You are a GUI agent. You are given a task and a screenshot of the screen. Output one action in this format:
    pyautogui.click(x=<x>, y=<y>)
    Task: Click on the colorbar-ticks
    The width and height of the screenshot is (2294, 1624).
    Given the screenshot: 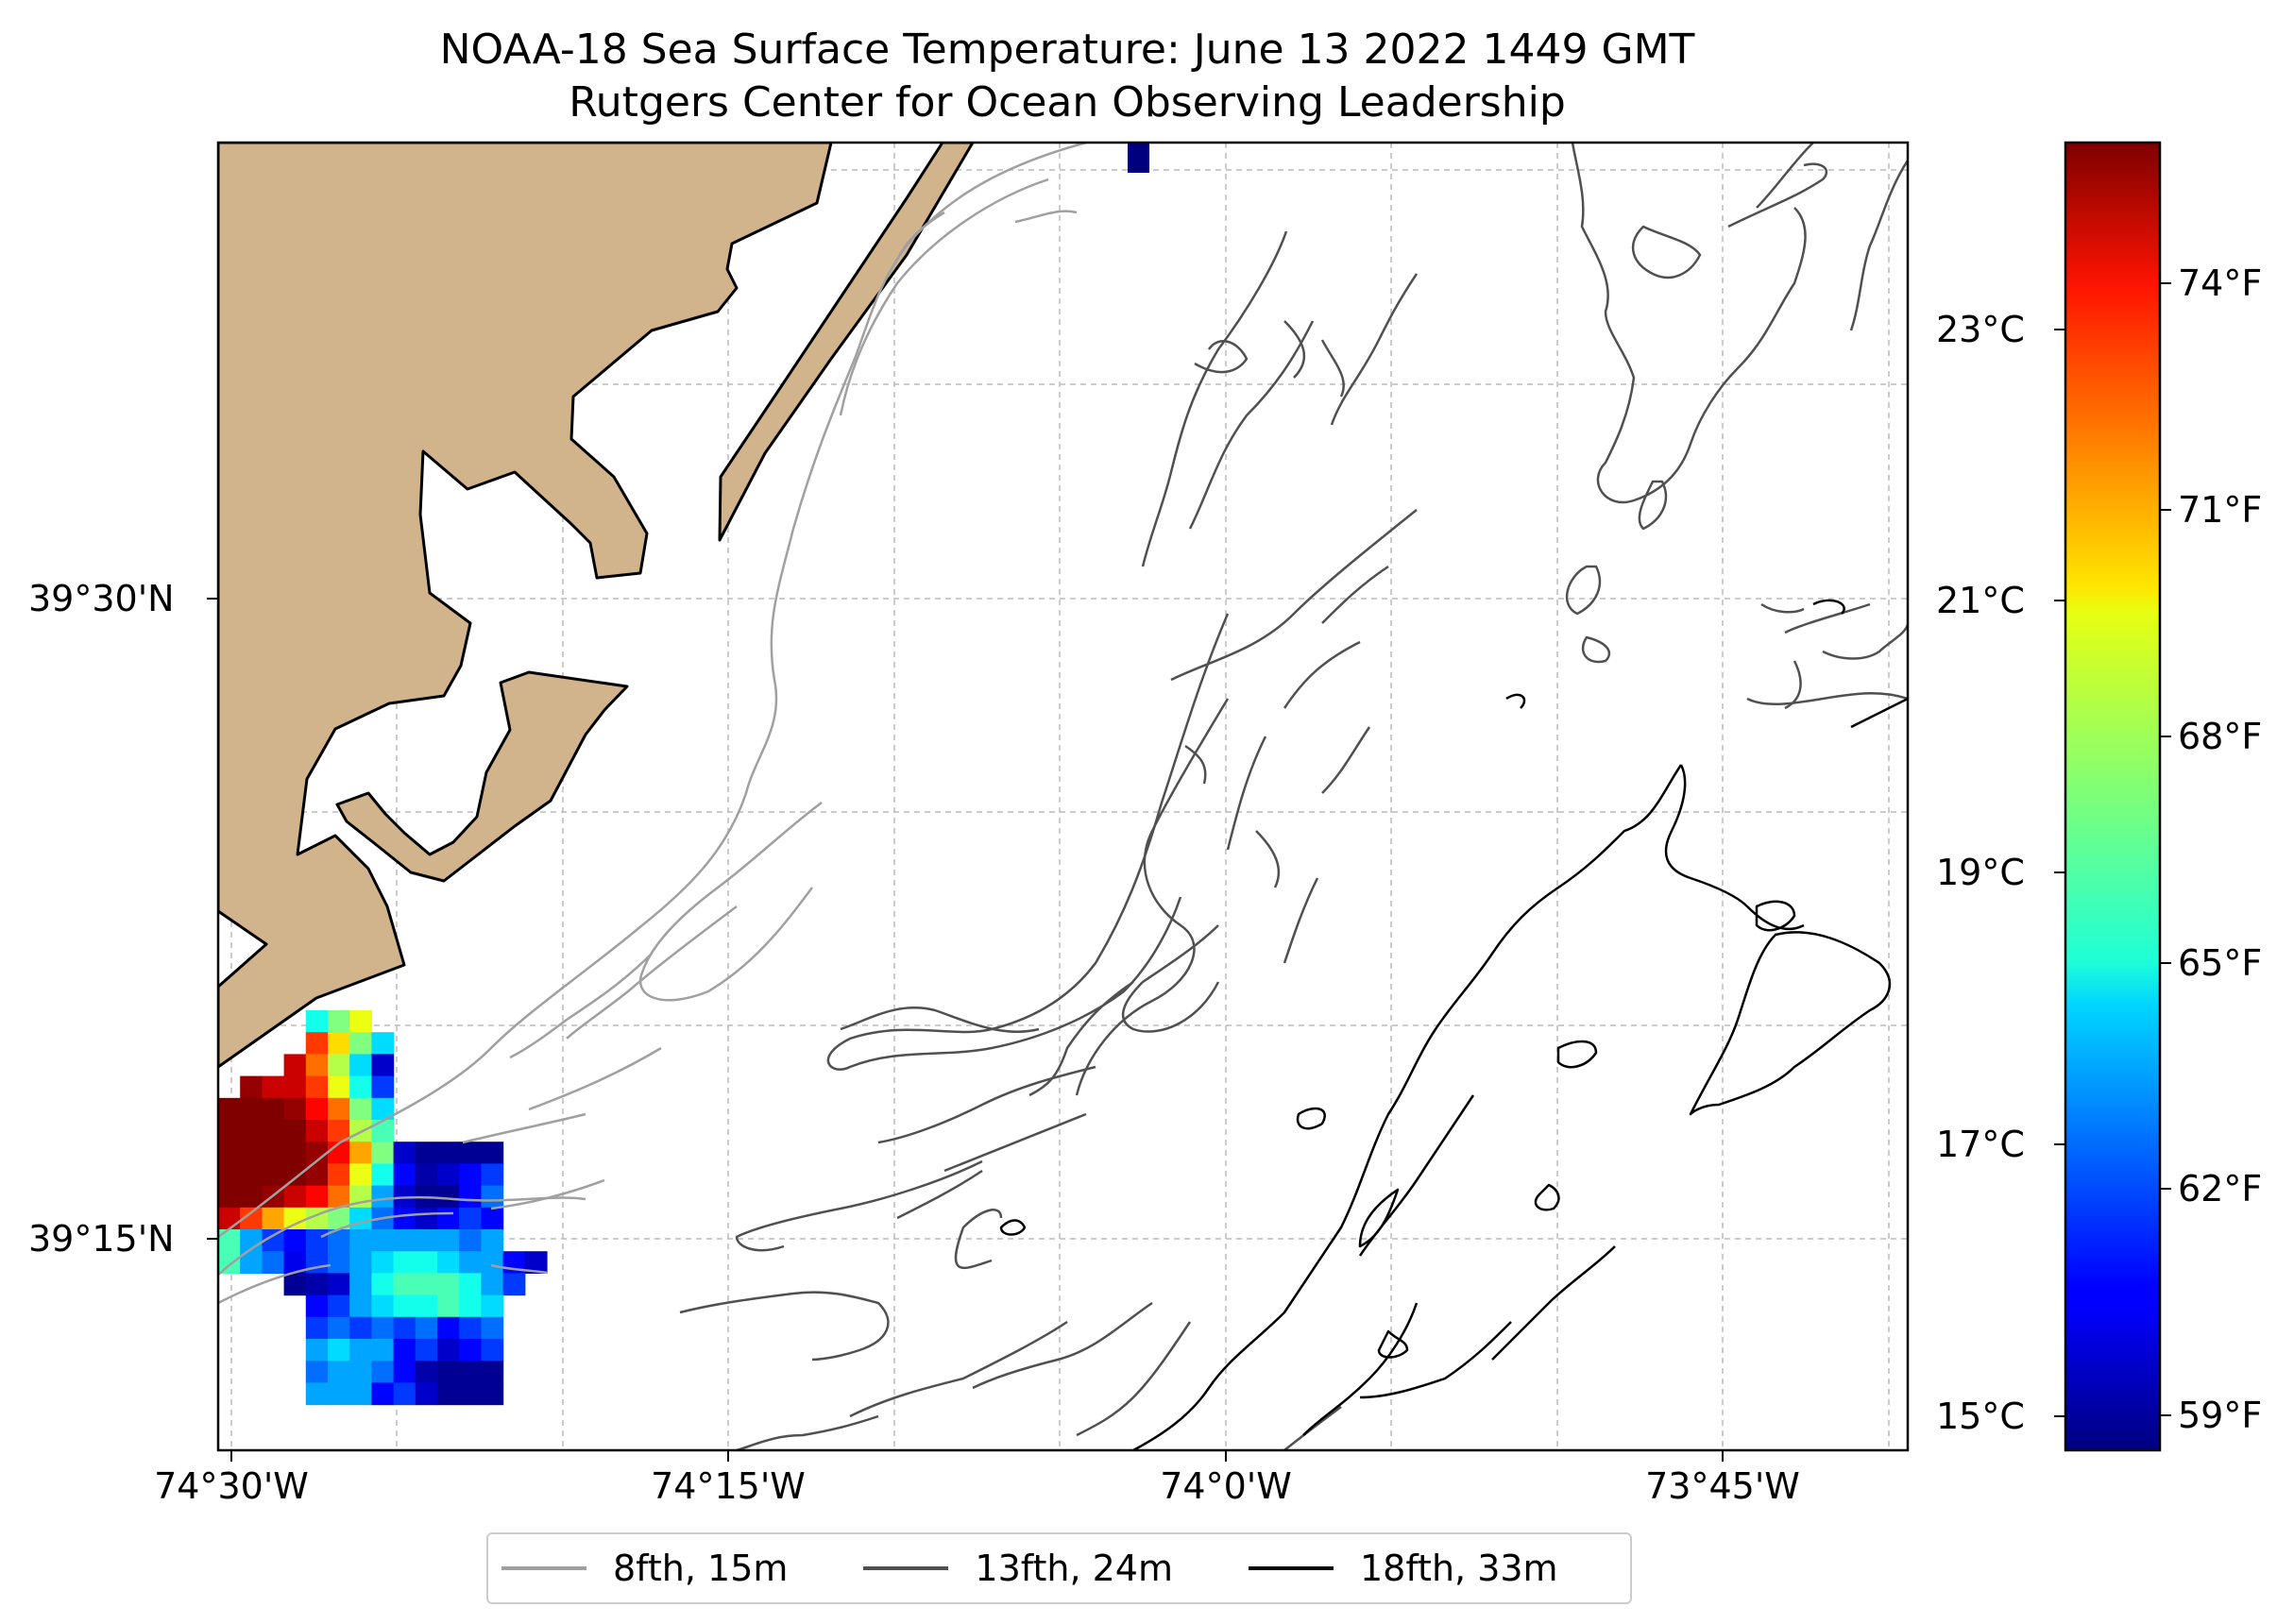 What is the action you would take?
    pyautogui.click(x=2112, y=849)
    